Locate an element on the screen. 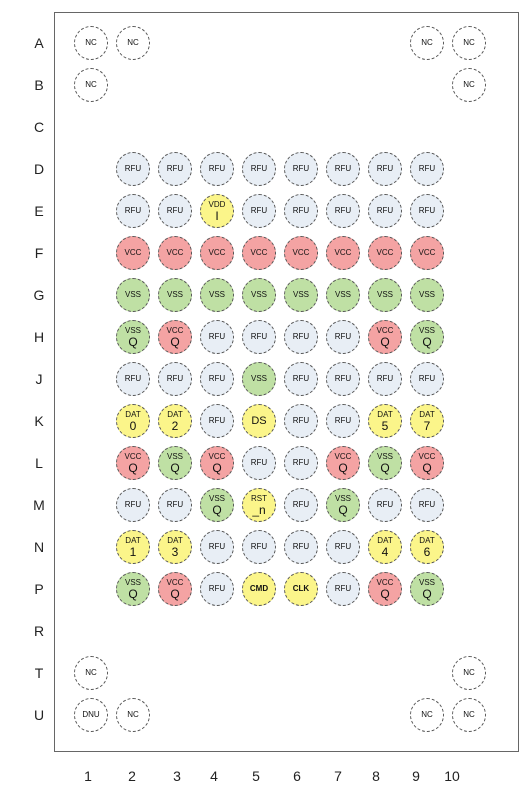 The image size is (532, 790). ball-label-bottom: 5 is located at coordinates (385, 425).